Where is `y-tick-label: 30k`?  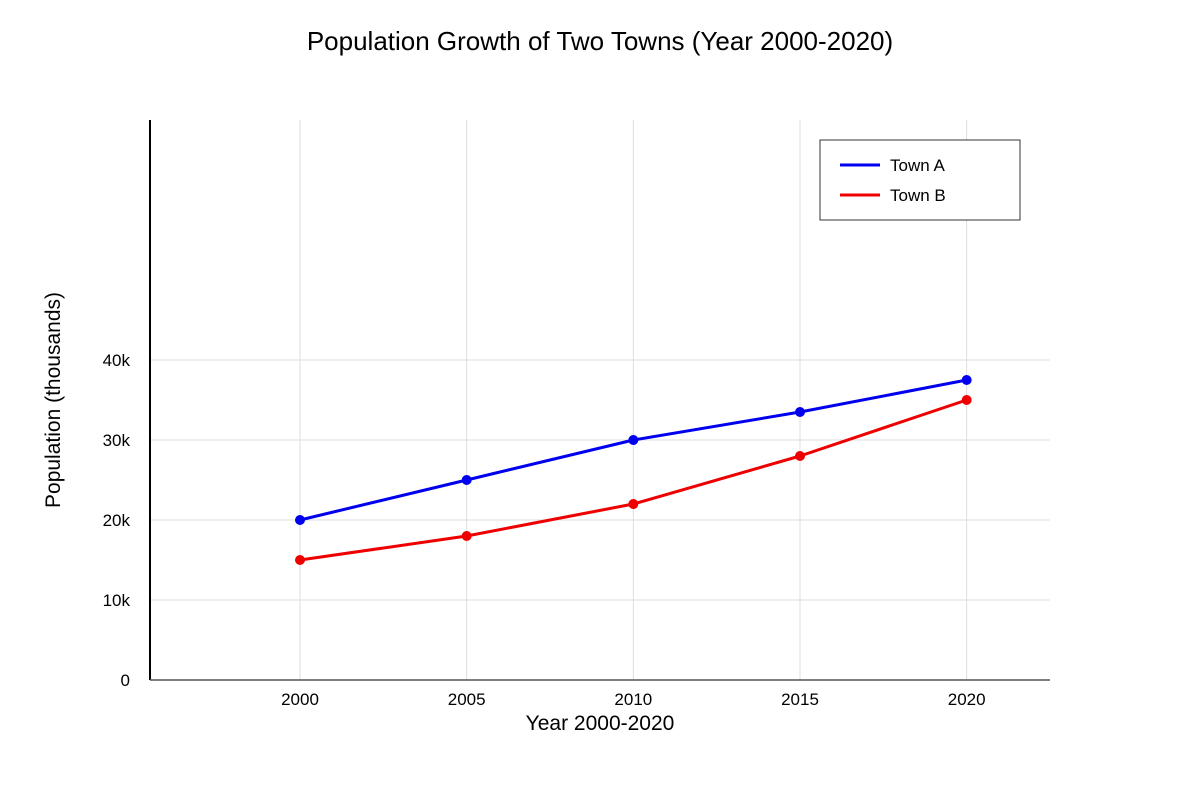
y-tick-label: 30k is located at coordinates (117, 440).